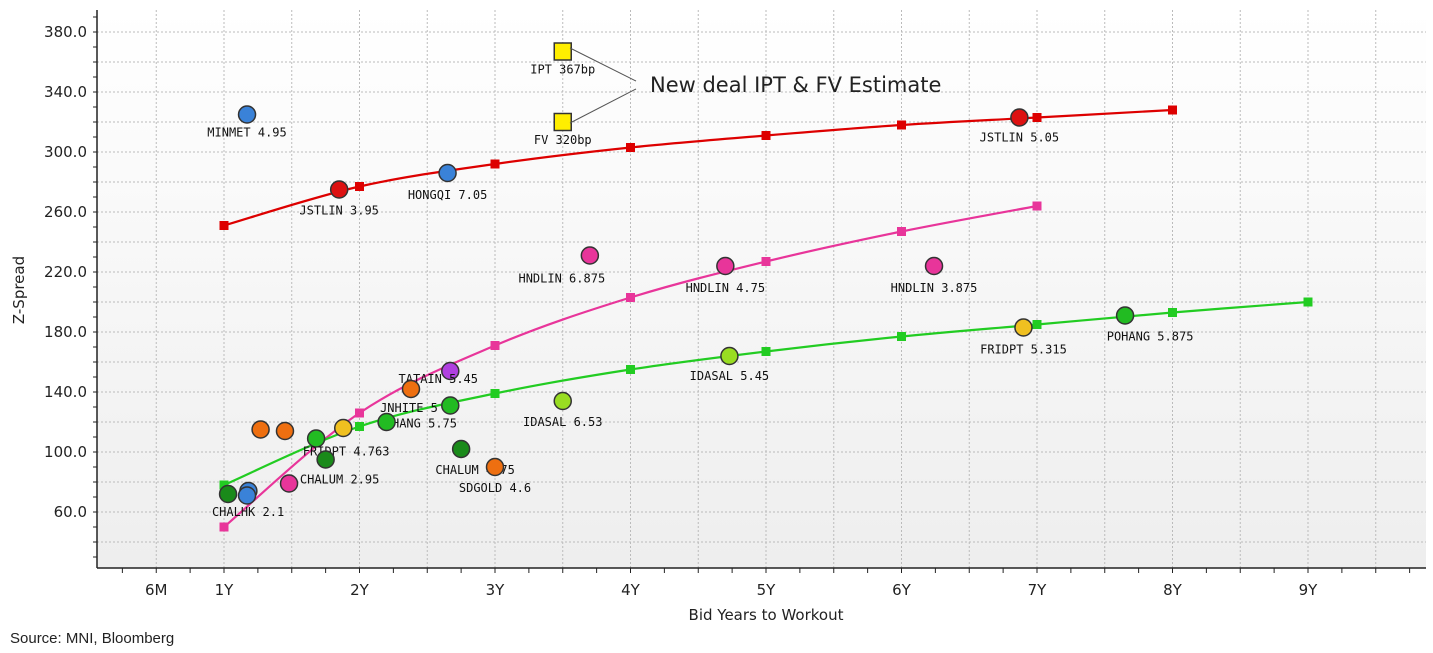 The width and height of the screenshot is (1433, 653). Describe the element at coordinates (360, 590) in the screenshot. I see `x-tick-label: 2Y` at that location.